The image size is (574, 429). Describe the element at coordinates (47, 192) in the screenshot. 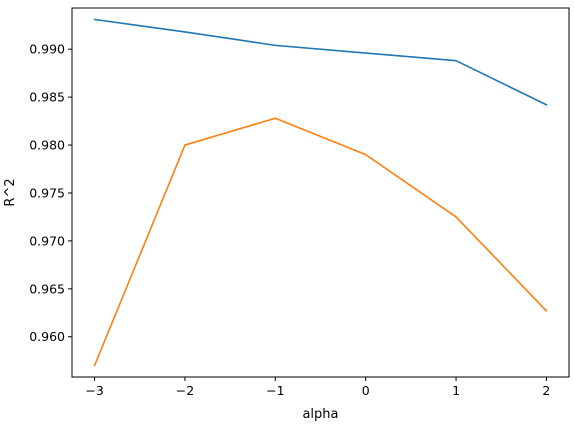

I see `y-tick-label: 0.975` at that location.